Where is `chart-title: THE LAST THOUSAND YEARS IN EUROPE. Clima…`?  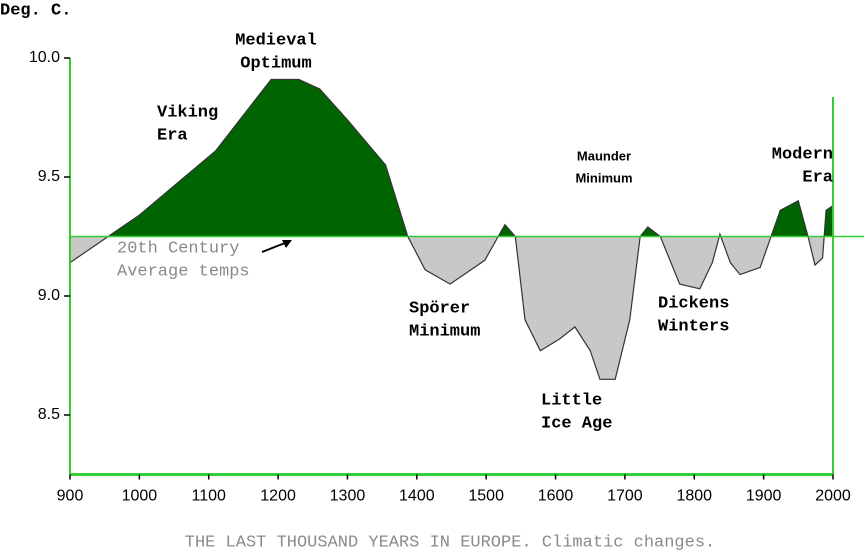 chart-title: THE LAST THOUSAND YEARS IN EUROPE. Clima… is located at coordinates (450, 542).